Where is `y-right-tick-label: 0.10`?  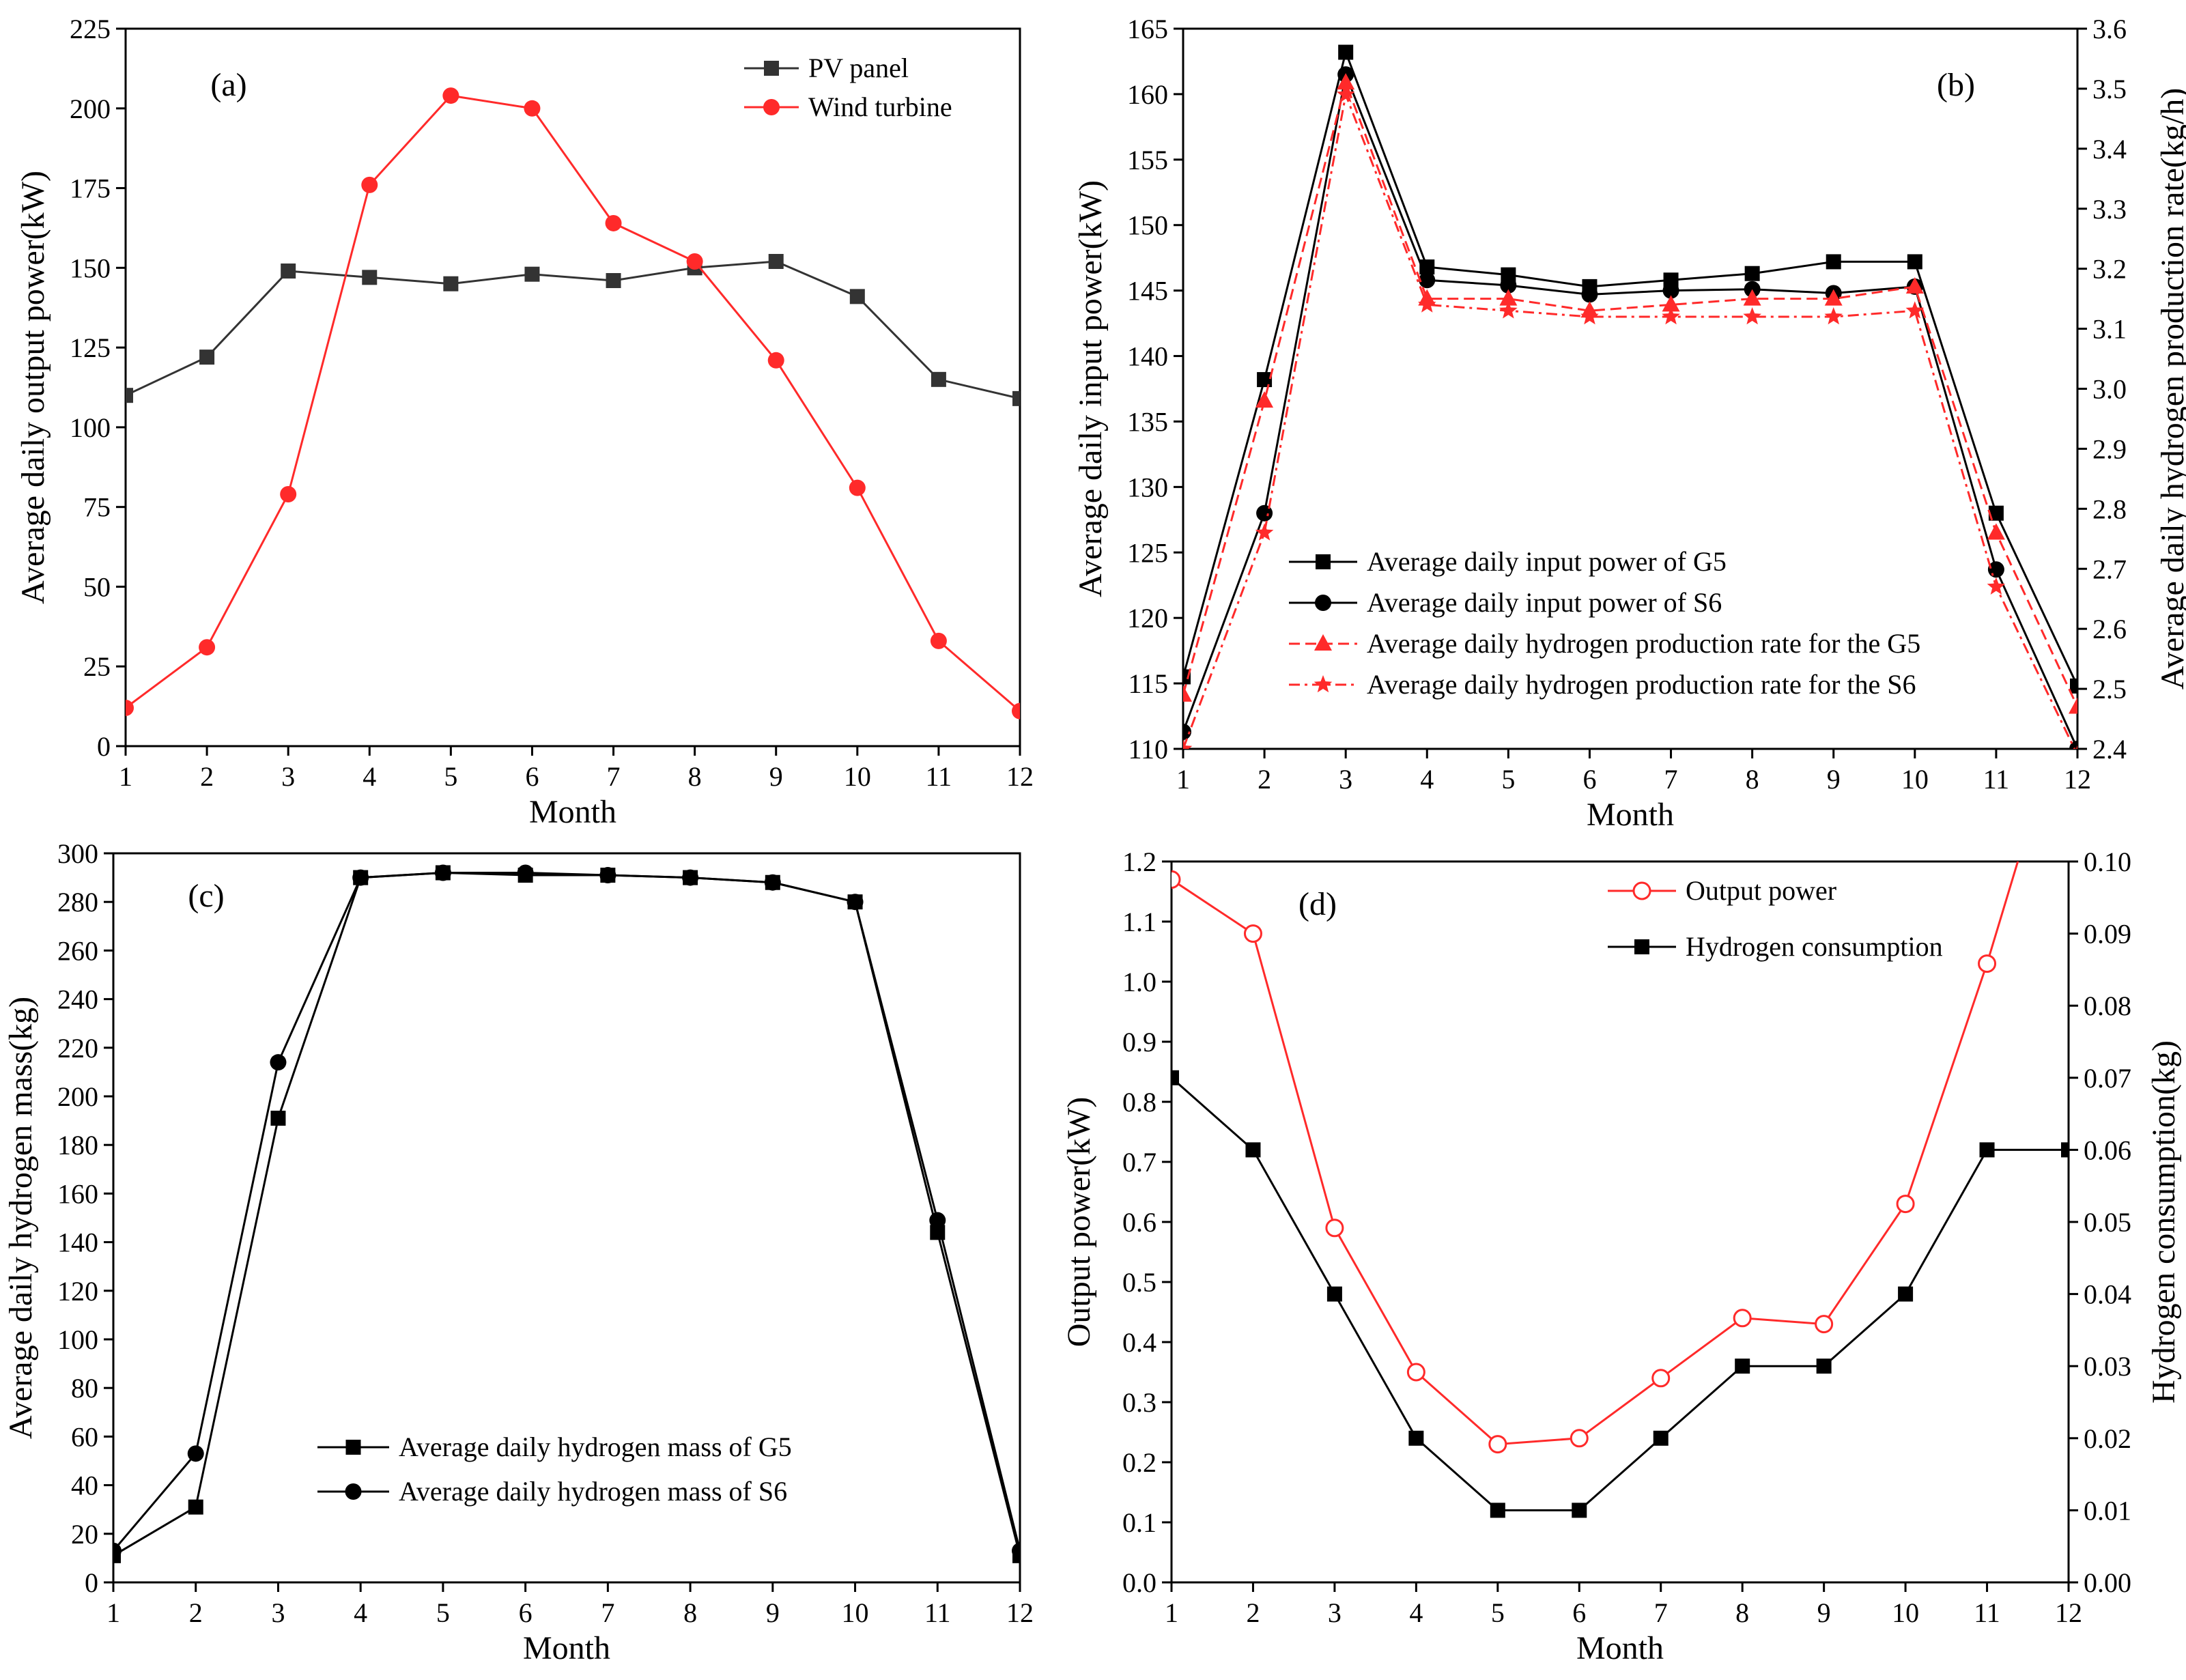
y-right-tick-label: 0.10 is located at coordinates (2107, 861).